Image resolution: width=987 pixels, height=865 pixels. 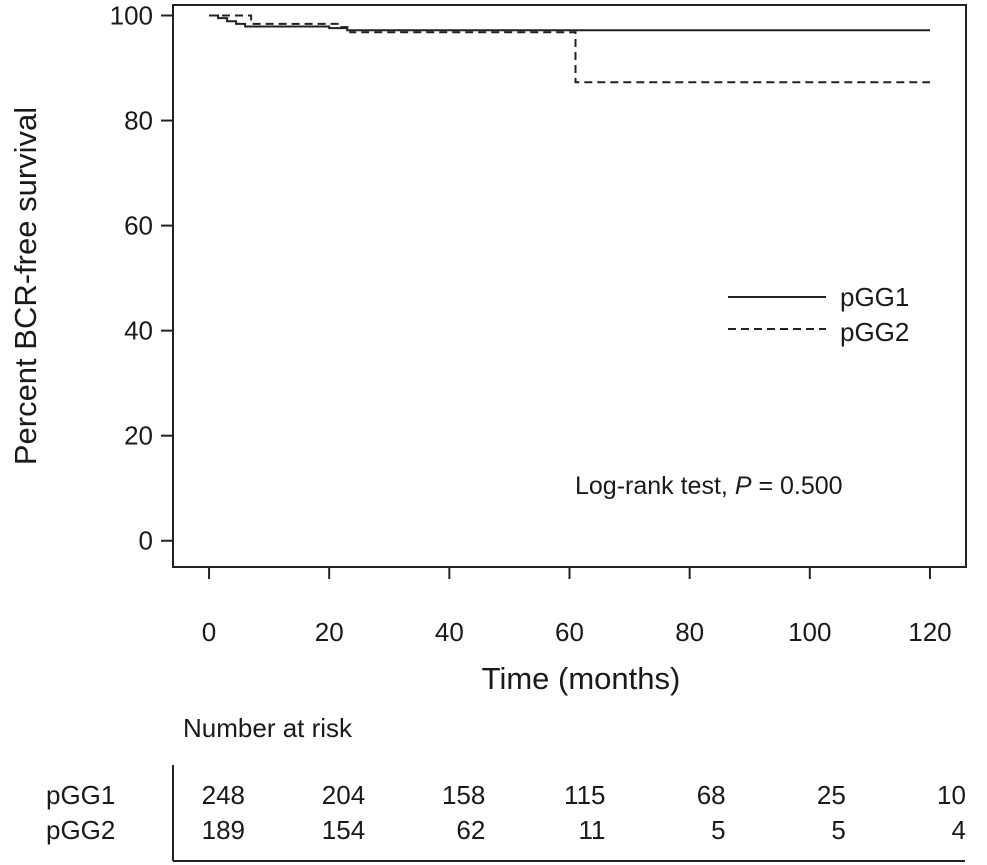 I want to click on annotation-prefix: Log-rank test,, so click(x=655, y=486).